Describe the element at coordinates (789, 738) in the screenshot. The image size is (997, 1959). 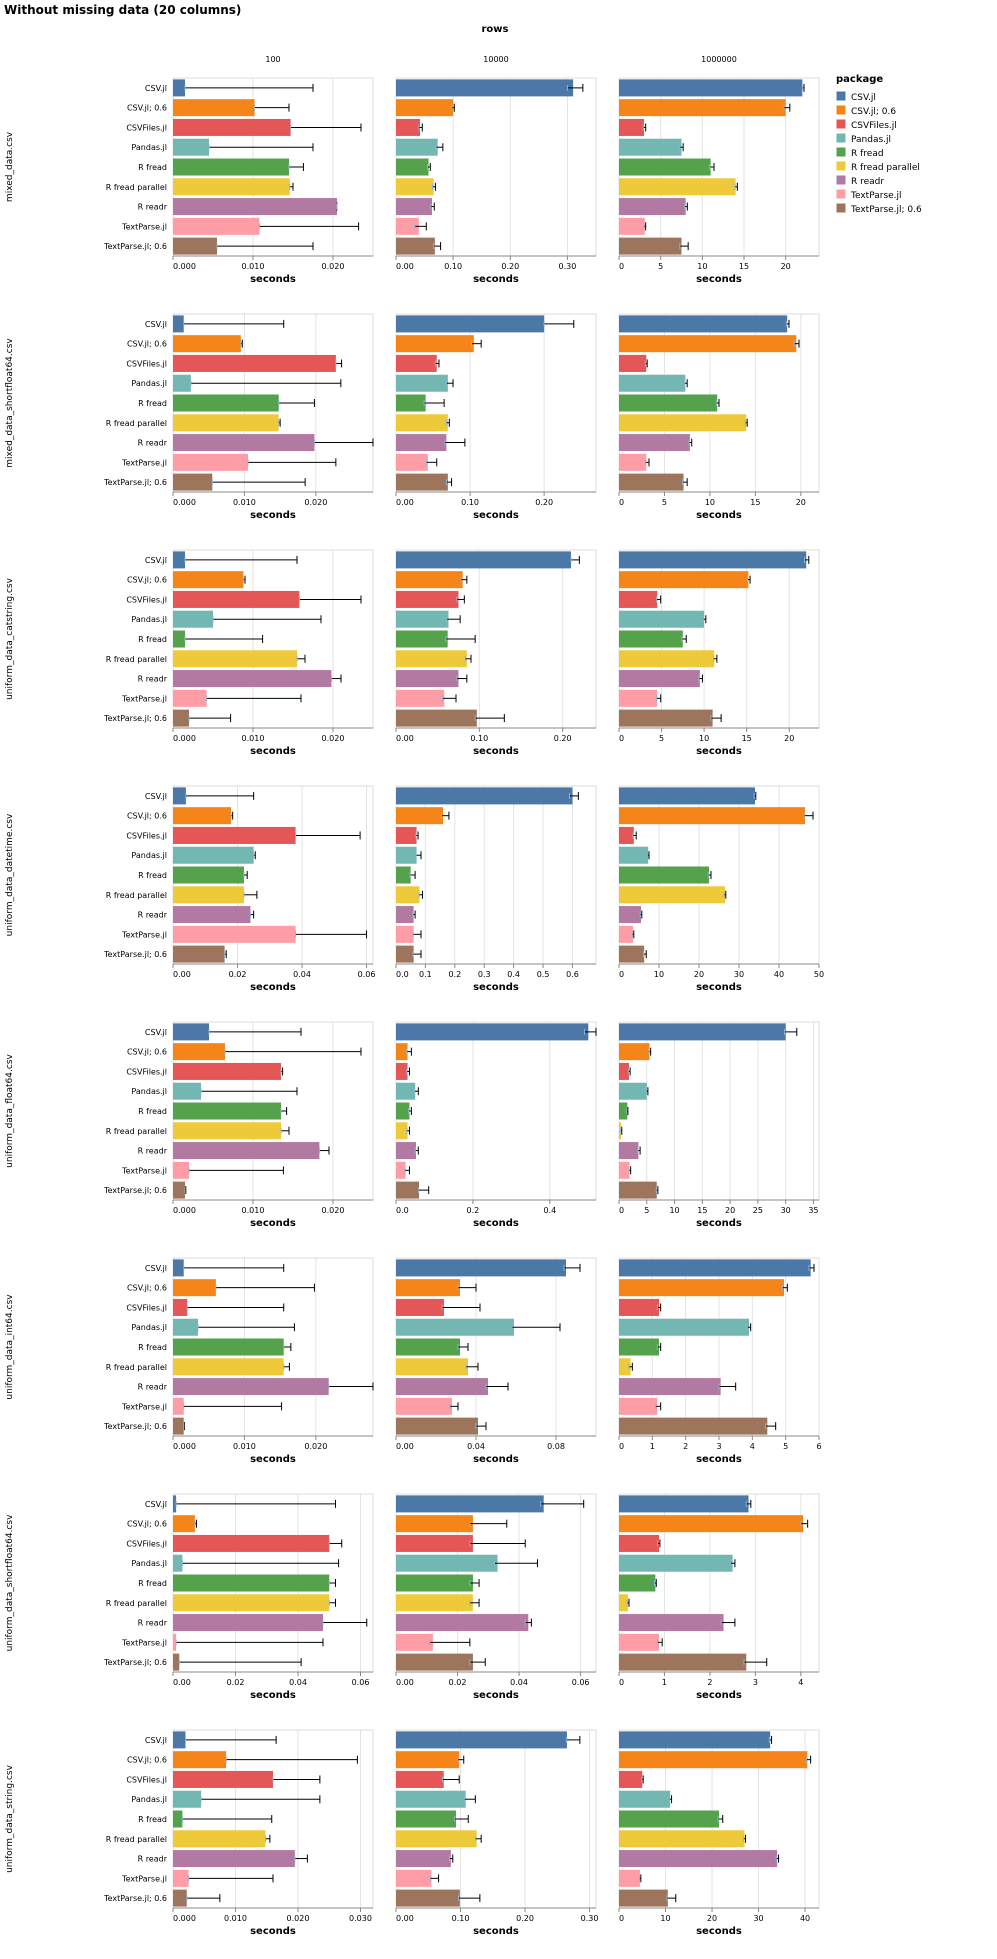
I see `x-tick-label: 20` at that location.